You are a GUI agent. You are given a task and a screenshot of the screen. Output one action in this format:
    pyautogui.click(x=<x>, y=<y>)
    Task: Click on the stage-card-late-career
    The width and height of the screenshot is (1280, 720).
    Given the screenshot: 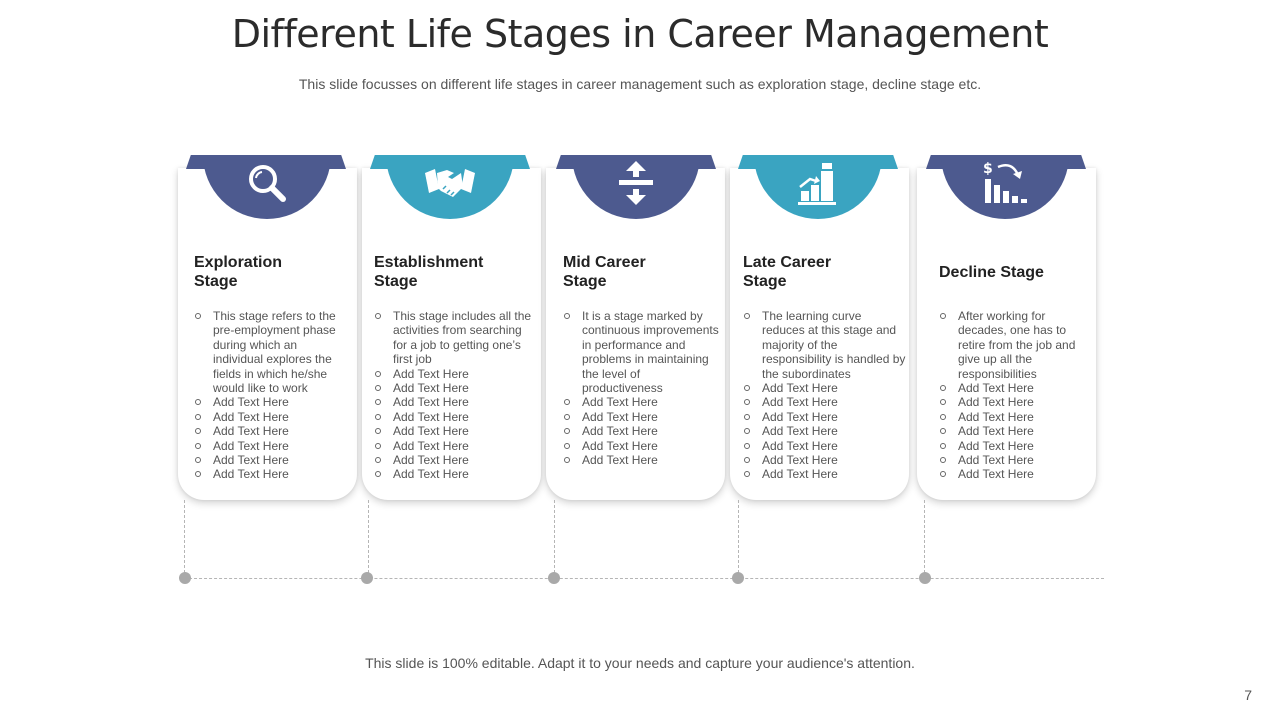 What is the action you would take?
    pyautogui.click(x=819, y=334)
    